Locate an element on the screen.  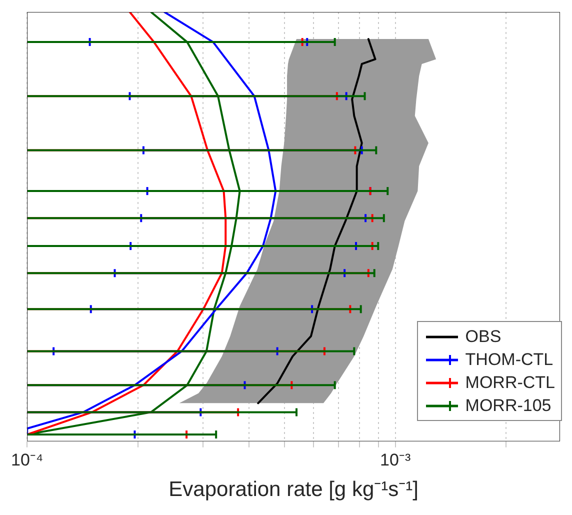
x-tick-label: 10⁻³ is located at coordinates (395, 460).